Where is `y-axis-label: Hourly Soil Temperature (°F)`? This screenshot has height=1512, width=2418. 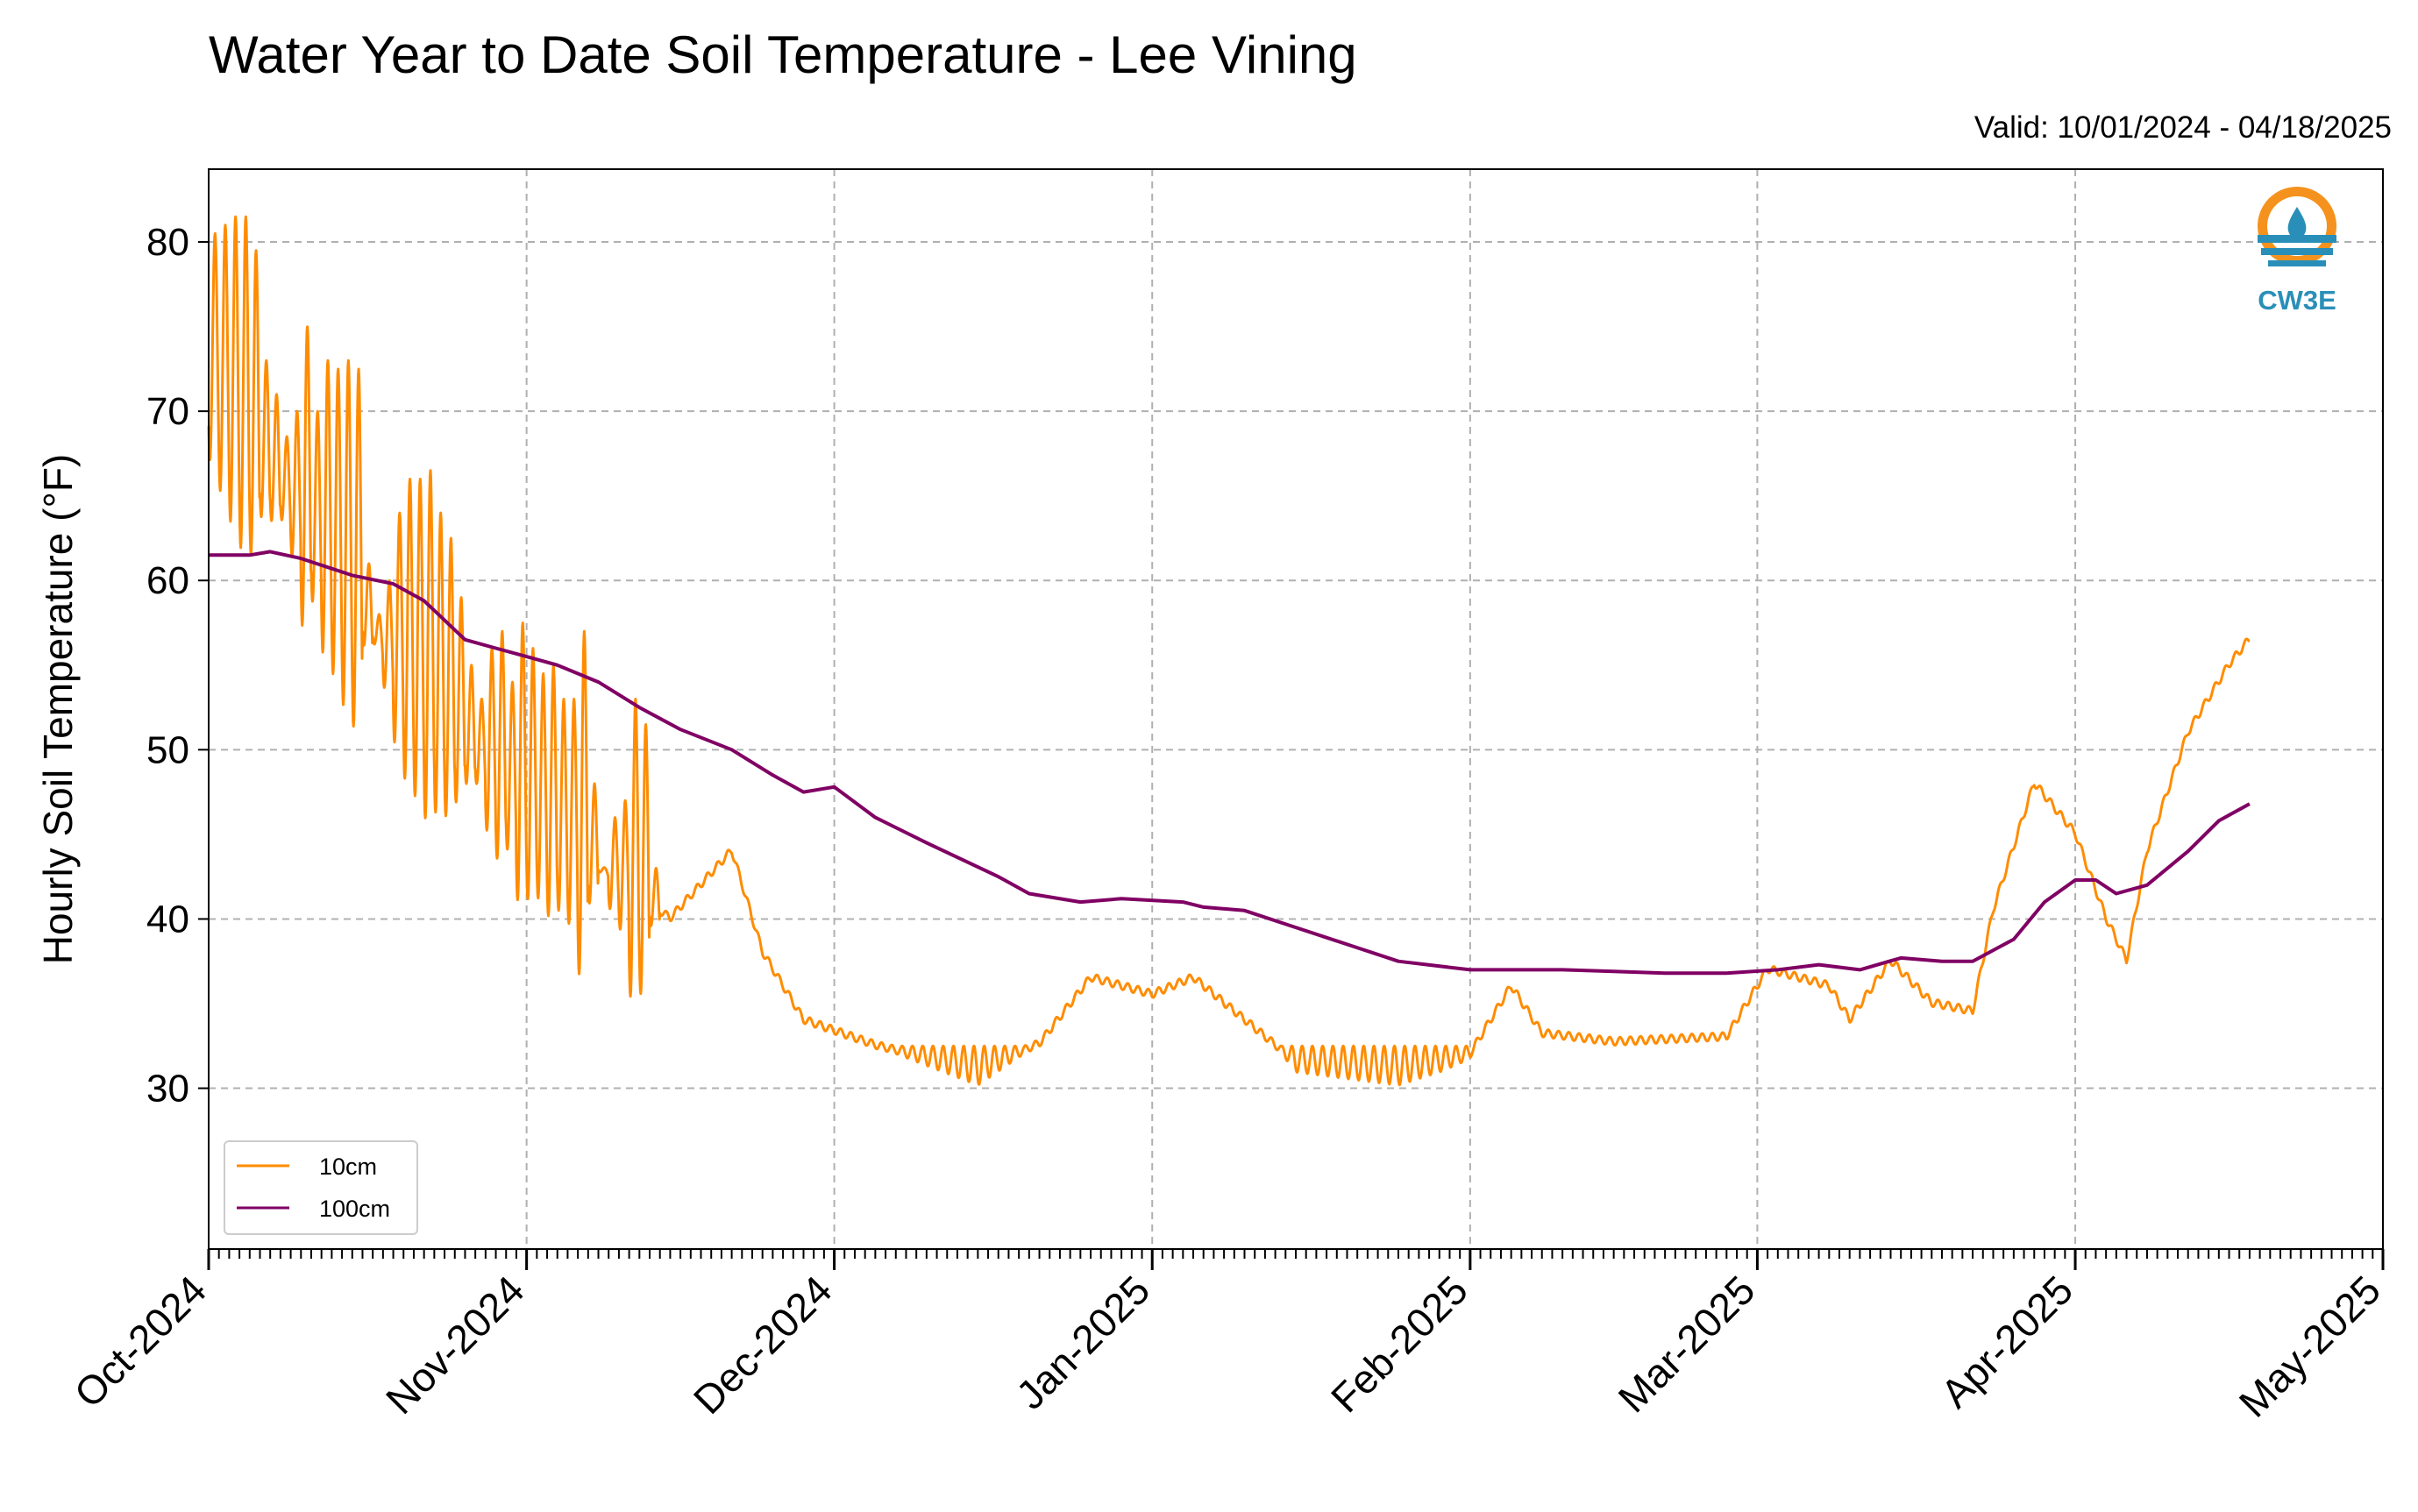 y-axis-label: Hourly Soil Temperature (°F) is located at coordinates (58, 709).